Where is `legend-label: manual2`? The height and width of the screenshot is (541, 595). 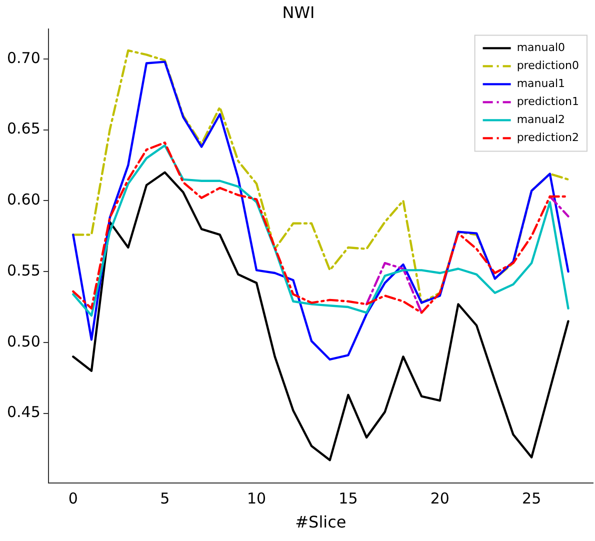 legend-label: manual2 is located at coordinates (541, 119).